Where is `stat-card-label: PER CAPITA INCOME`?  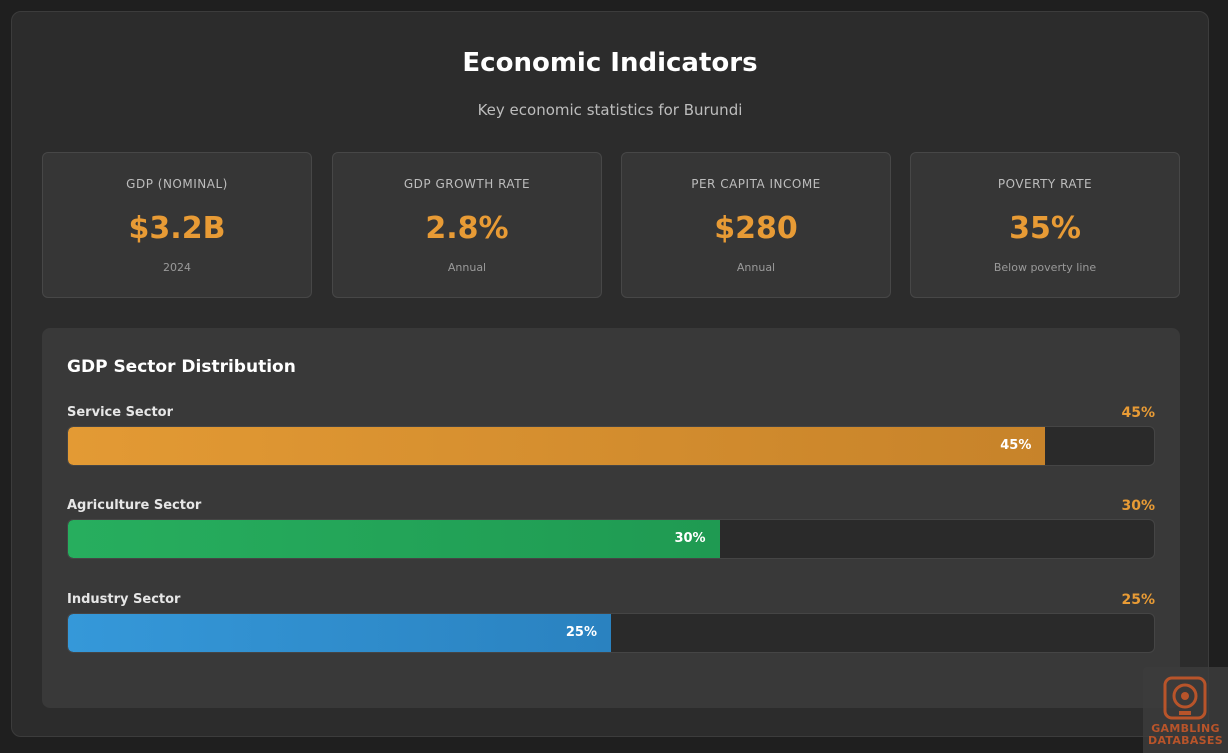
stat-card-label: PER CAPITA INCOME is located at coordinates (756, 184).